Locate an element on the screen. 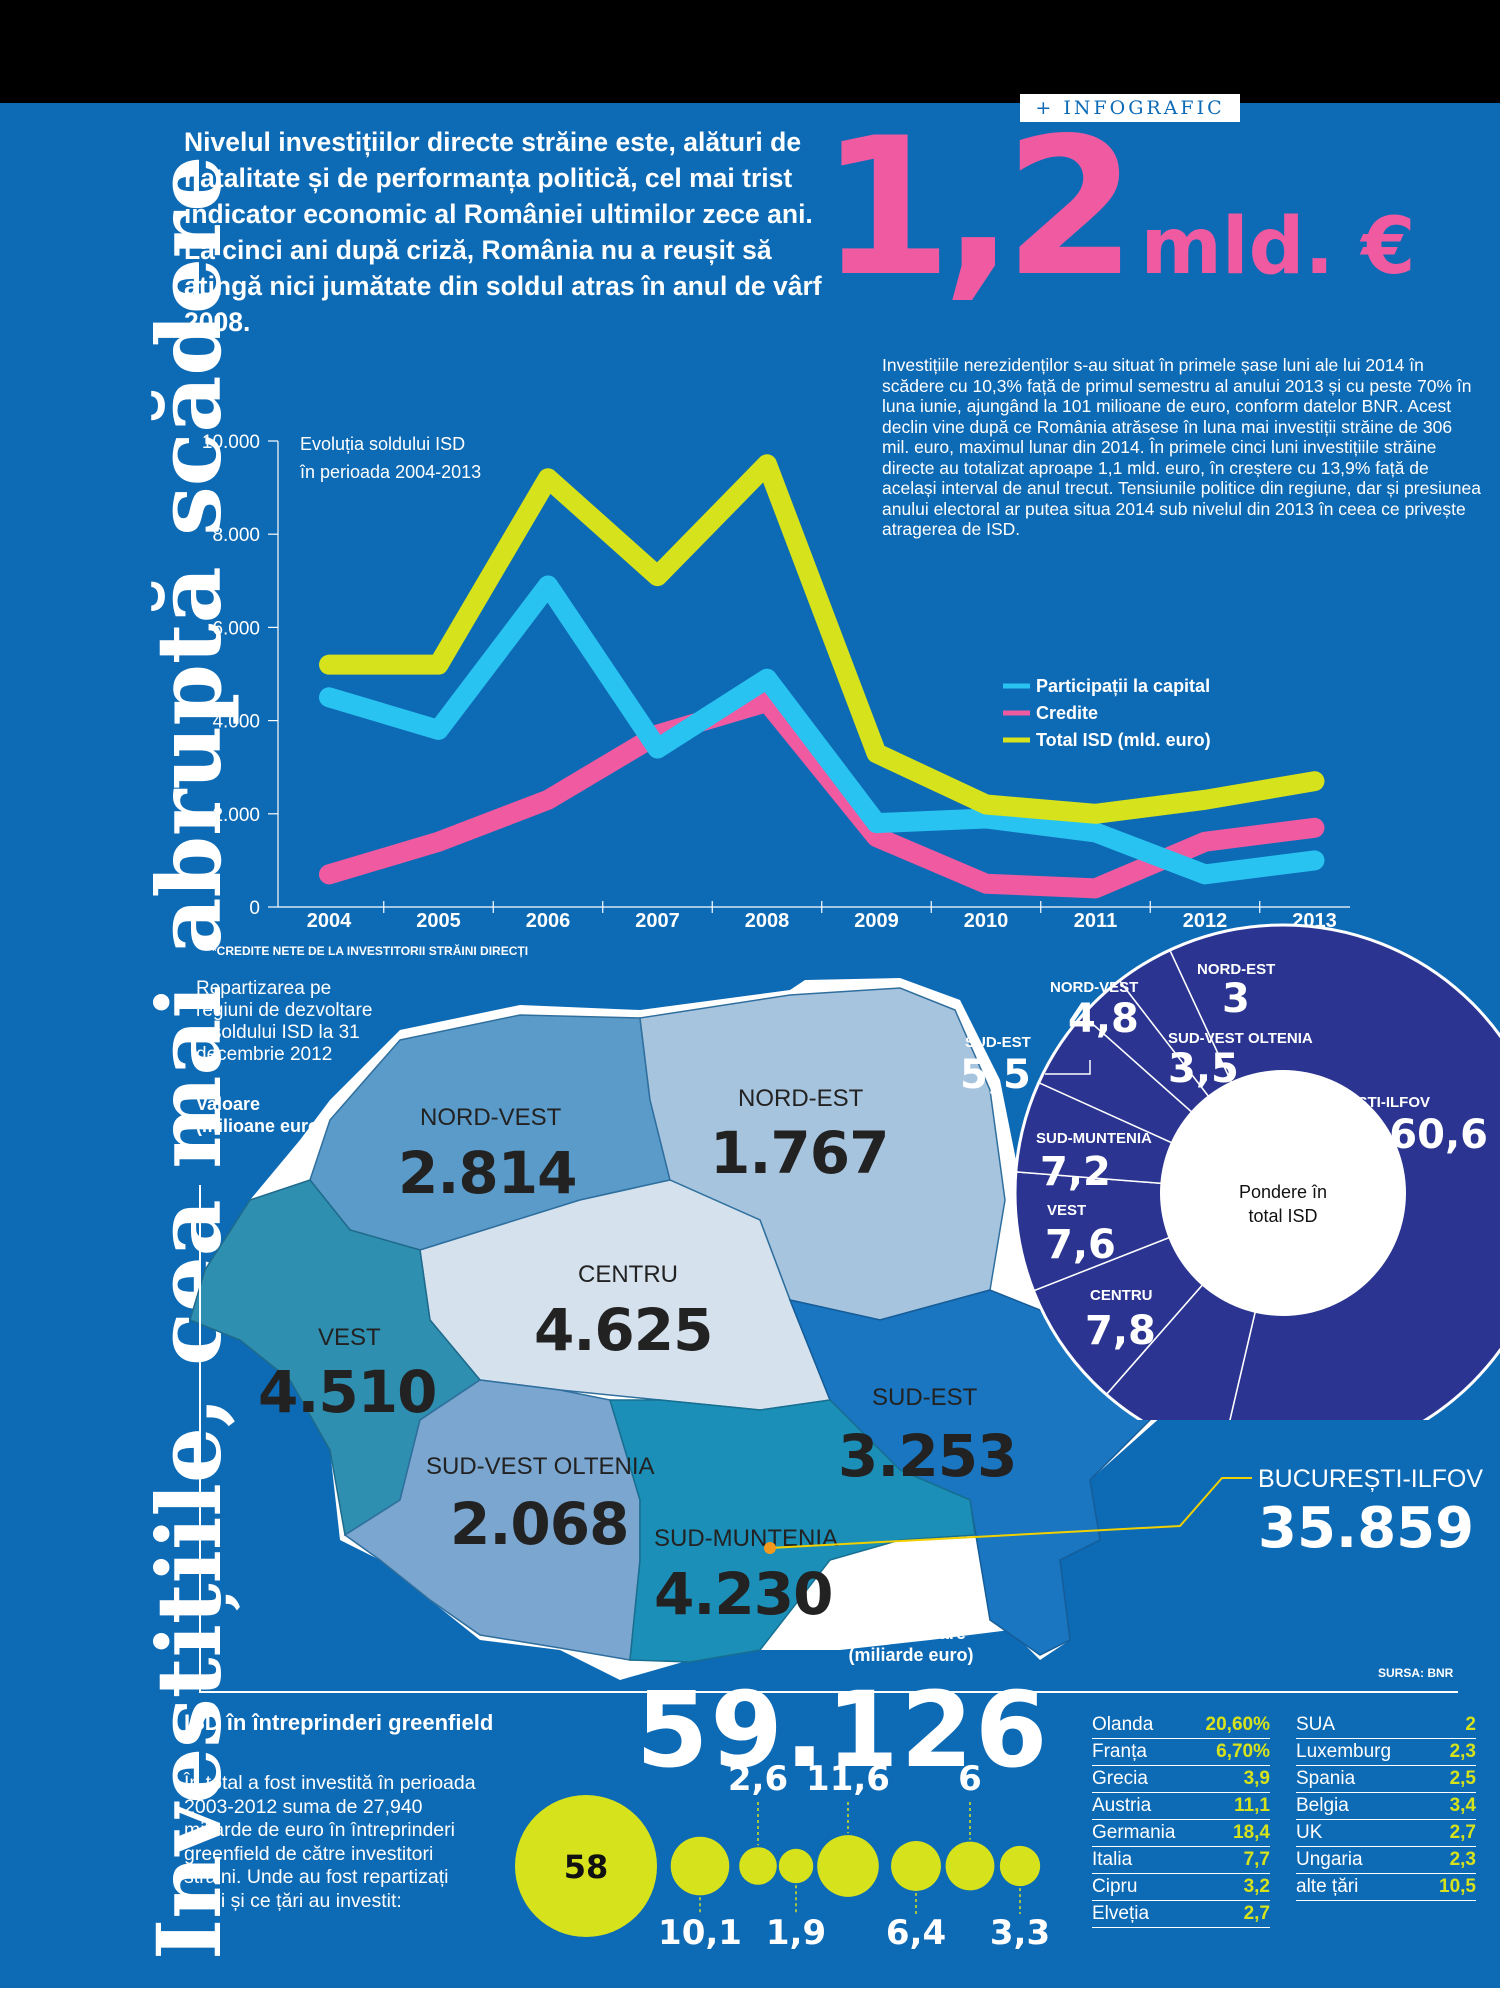 This screenshot has width=1500, height=2000. country-row: Grecia 3,9 is located at coordinates (1181, 1779).